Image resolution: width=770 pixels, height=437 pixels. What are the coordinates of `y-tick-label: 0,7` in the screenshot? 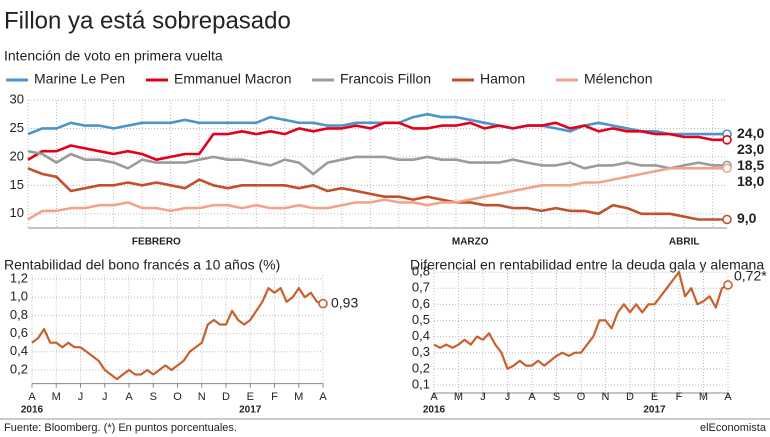 It's located at (421, 287).